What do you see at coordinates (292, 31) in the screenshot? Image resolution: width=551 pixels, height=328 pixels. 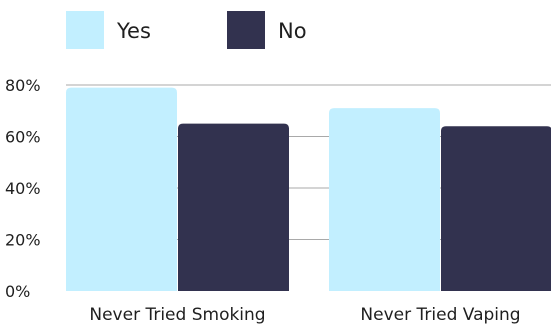 I see `legend-label-no: No` at bounding box center [292, 31].